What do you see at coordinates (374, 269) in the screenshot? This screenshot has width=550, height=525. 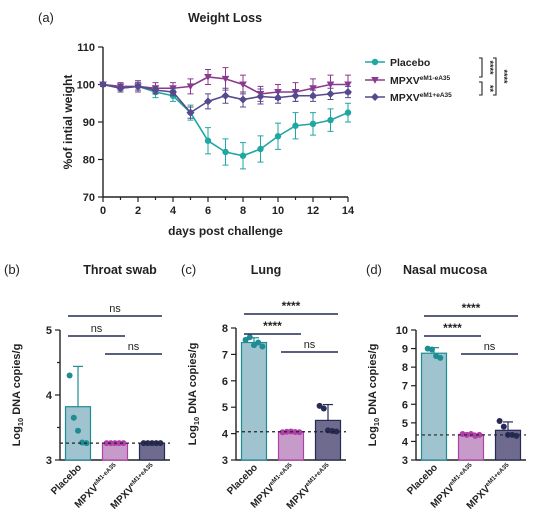 I see `panel-label: (d)` at bounding box center [374, 269].